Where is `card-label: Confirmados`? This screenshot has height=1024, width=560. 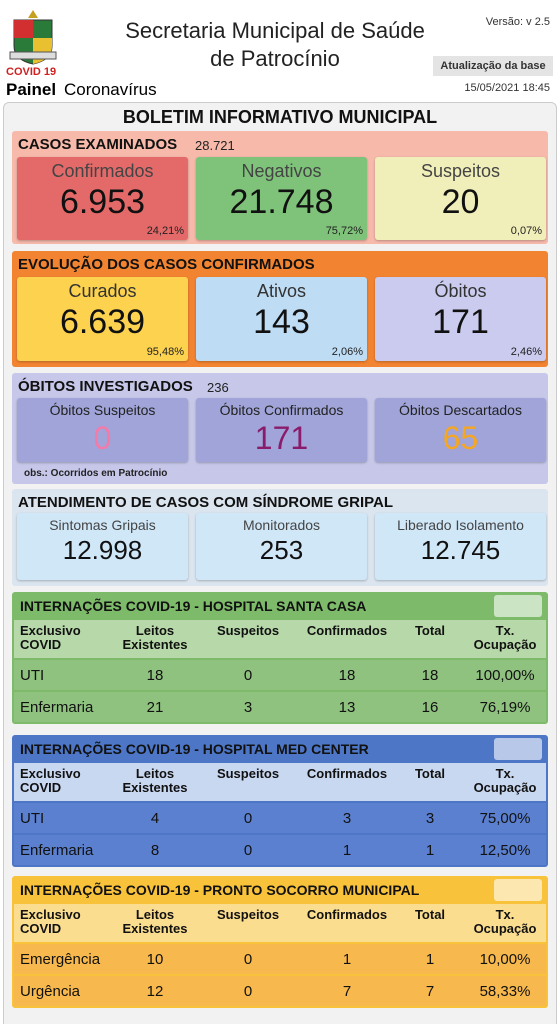
card-label: Confirmados is located at coordinates (102, 171).